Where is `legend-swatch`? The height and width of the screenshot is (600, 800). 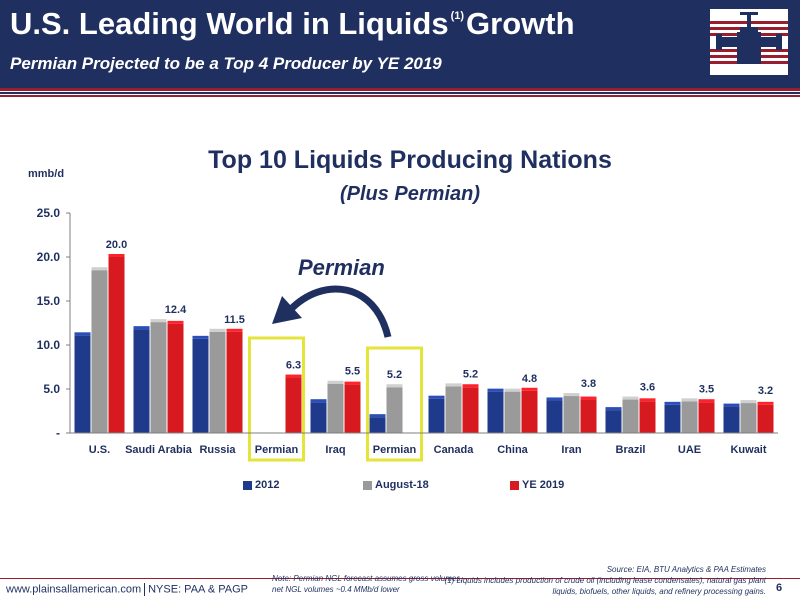
legend-swatch is located at coordinates (367, 485).